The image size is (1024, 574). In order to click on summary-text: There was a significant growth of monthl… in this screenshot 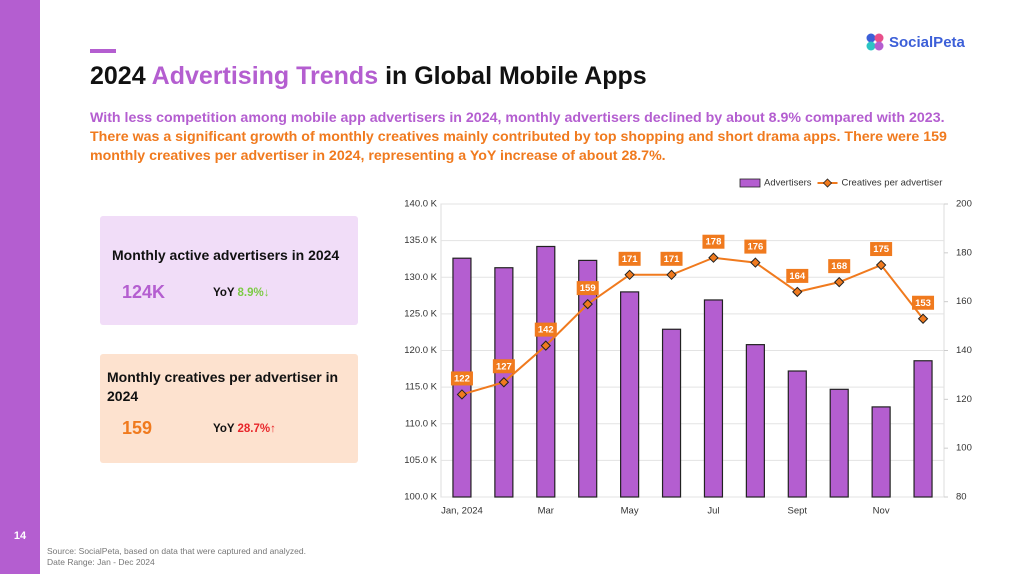, I will do `click(518, 146)`.